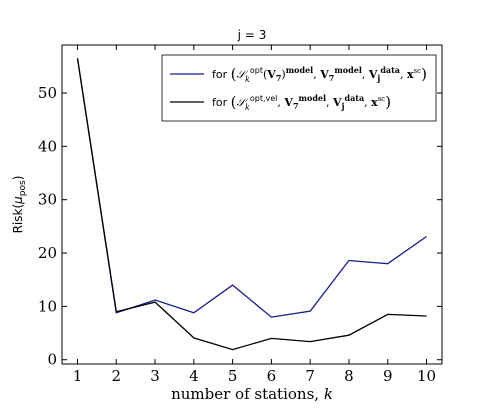 This screenshot has height=415, width=498. Describe the element at coordinates (47, 200) in the screenshot. I see `y-tick-label: 30` at that location.